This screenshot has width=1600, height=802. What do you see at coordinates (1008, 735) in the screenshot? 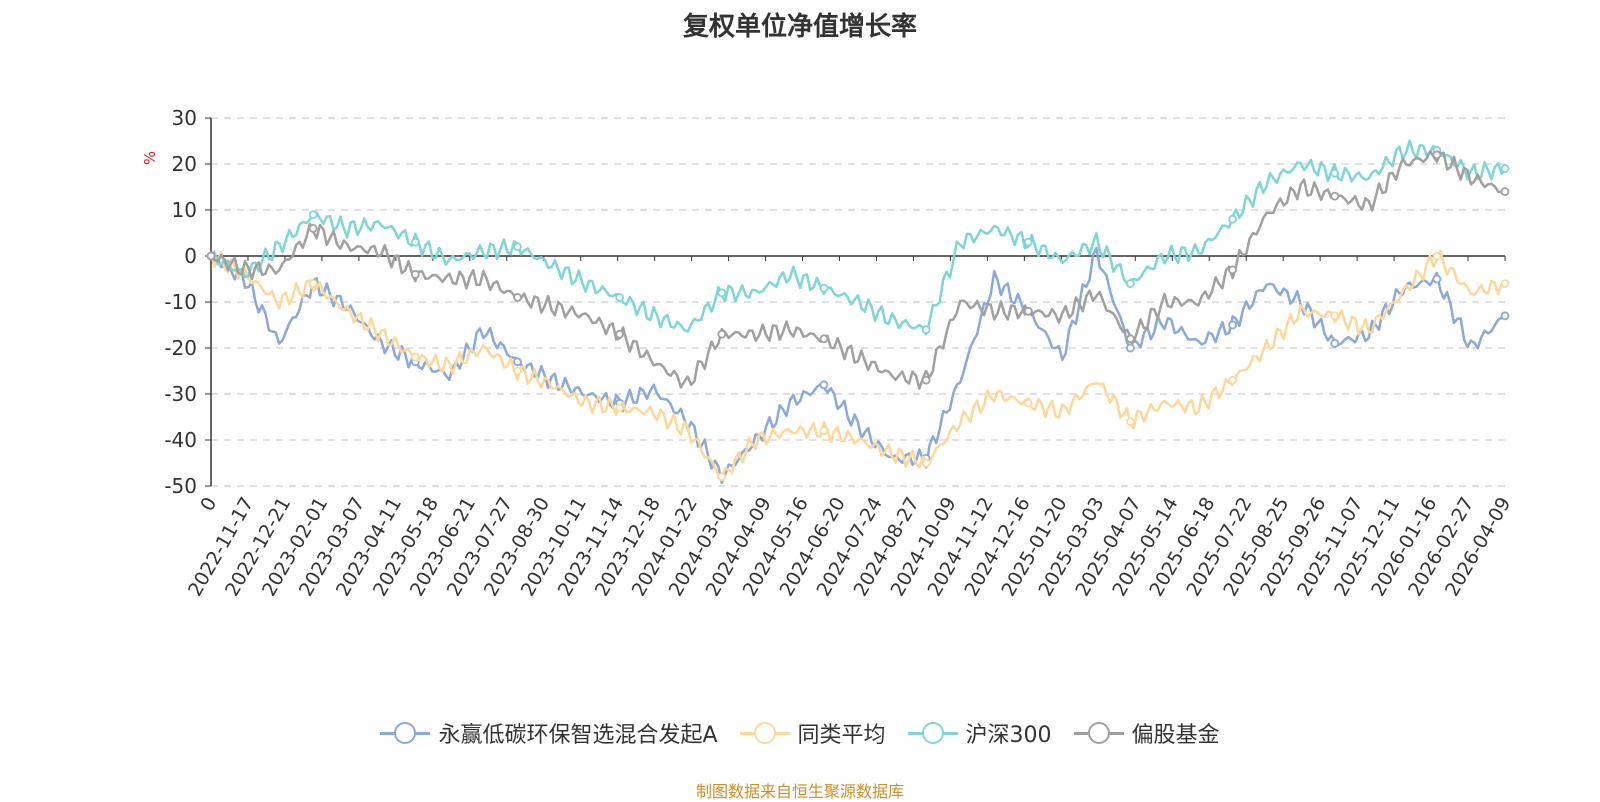
I see `legend-label-csi300: 沪深300` at bounding box center [1008, 735].